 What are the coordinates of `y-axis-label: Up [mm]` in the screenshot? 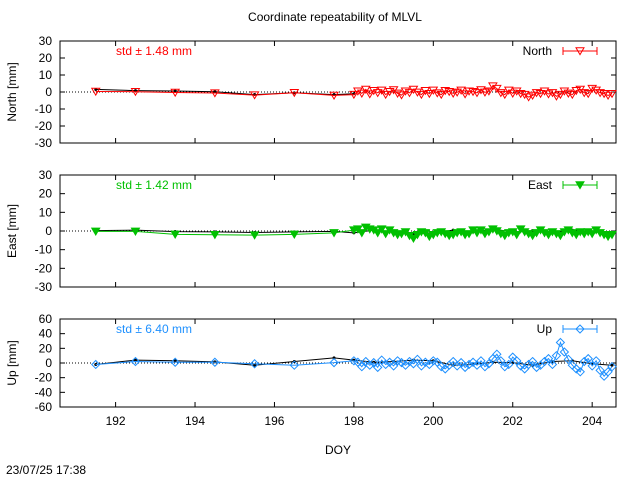 It's located at (12, 362).